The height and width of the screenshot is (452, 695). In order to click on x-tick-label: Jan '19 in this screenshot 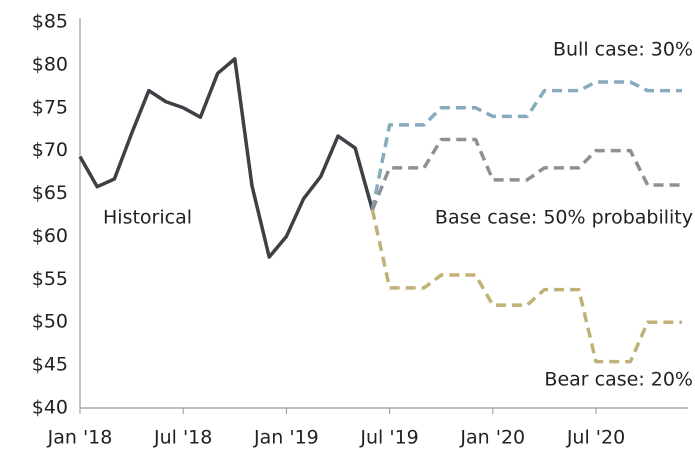, I will do `click(286, 438)`.